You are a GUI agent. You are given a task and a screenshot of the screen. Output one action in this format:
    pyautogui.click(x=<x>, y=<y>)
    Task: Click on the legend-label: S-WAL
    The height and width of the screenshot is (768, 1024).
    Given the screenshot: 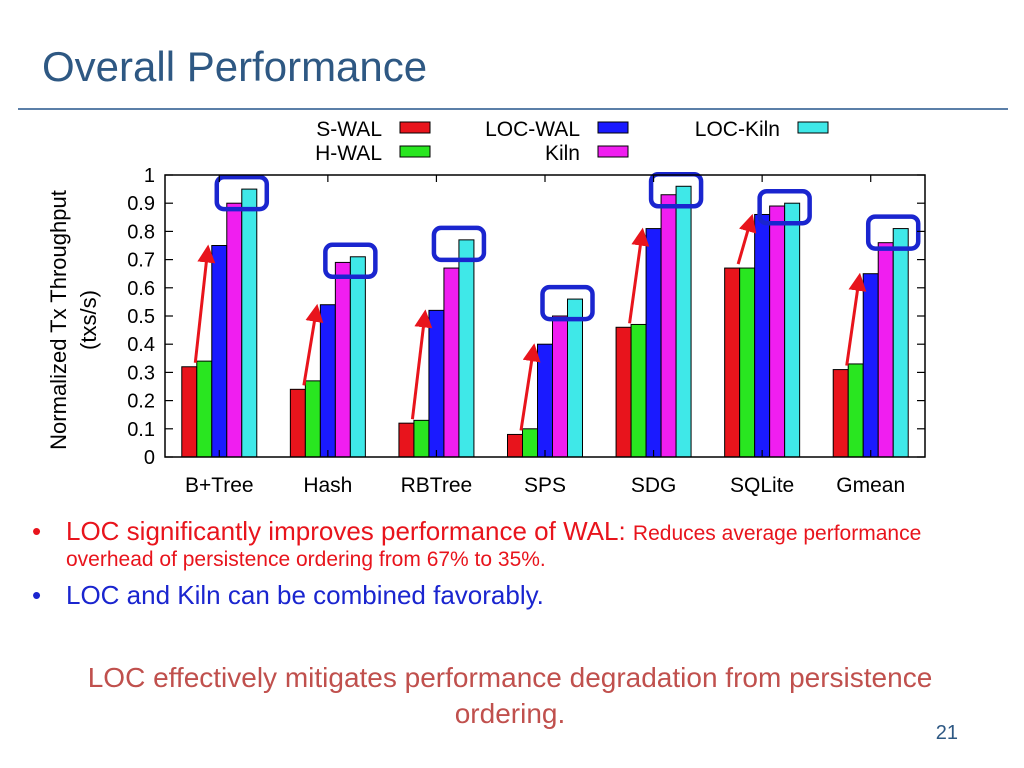 What is the action you would take?
    pyautogui.click(x=349, y=129)
    